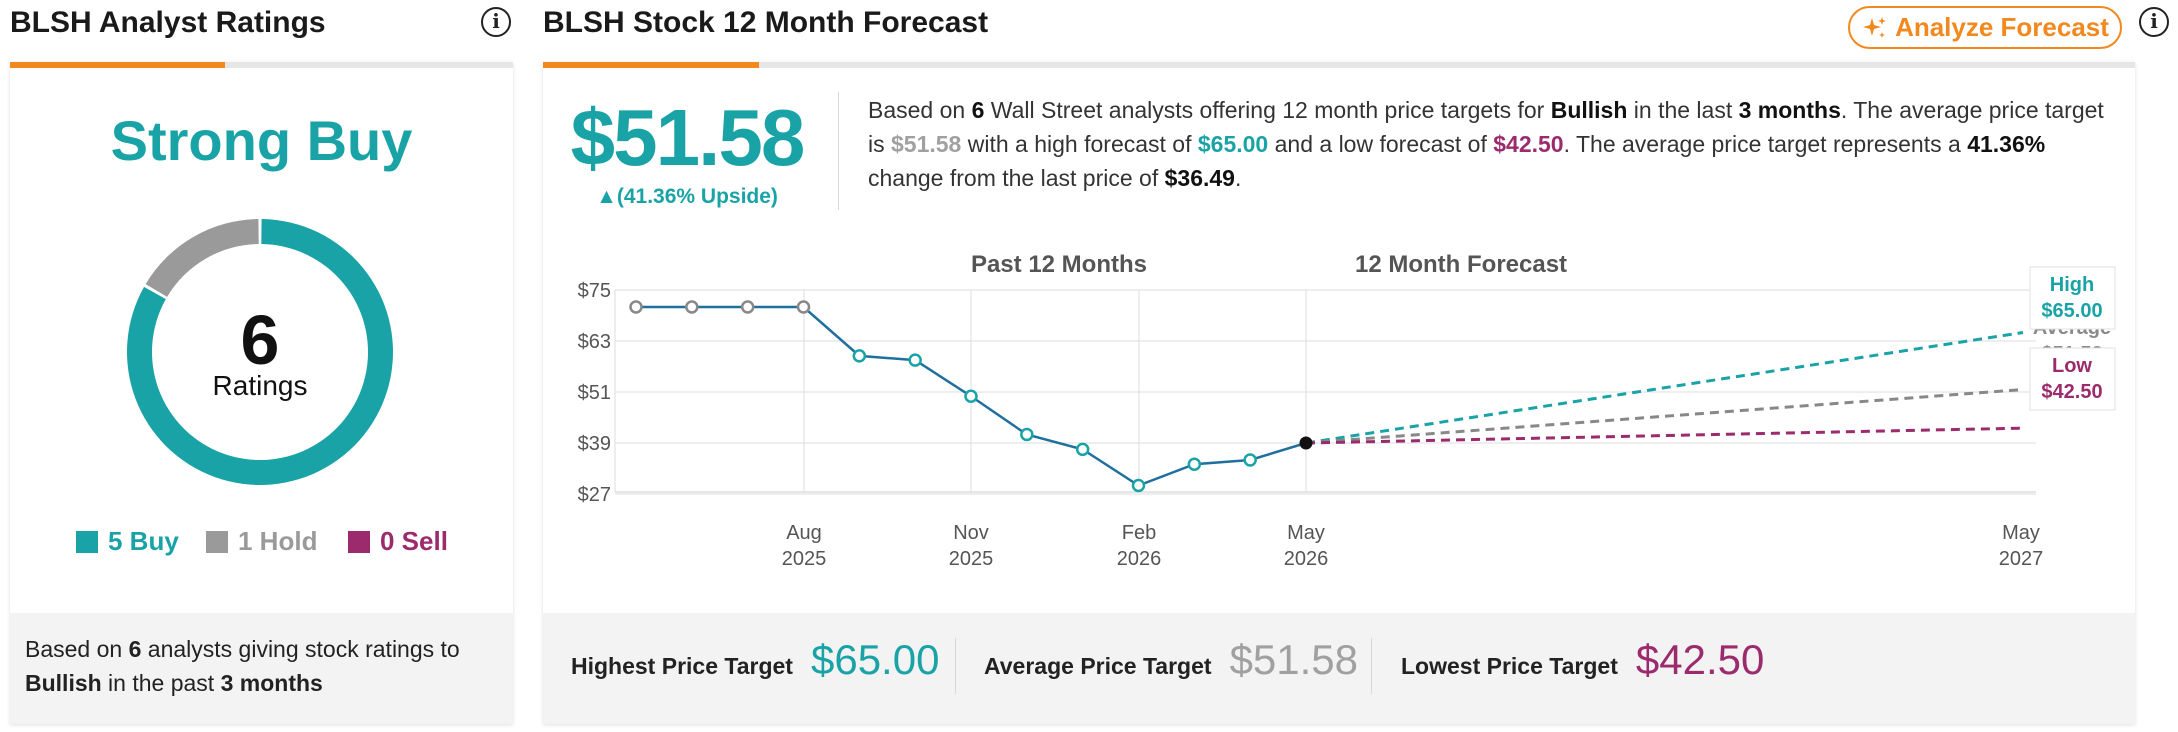  What do you see at coordinates (1233, 144) in the screenshot?
I see `summary-high: $65.00` at bounding box center [1233, 144].